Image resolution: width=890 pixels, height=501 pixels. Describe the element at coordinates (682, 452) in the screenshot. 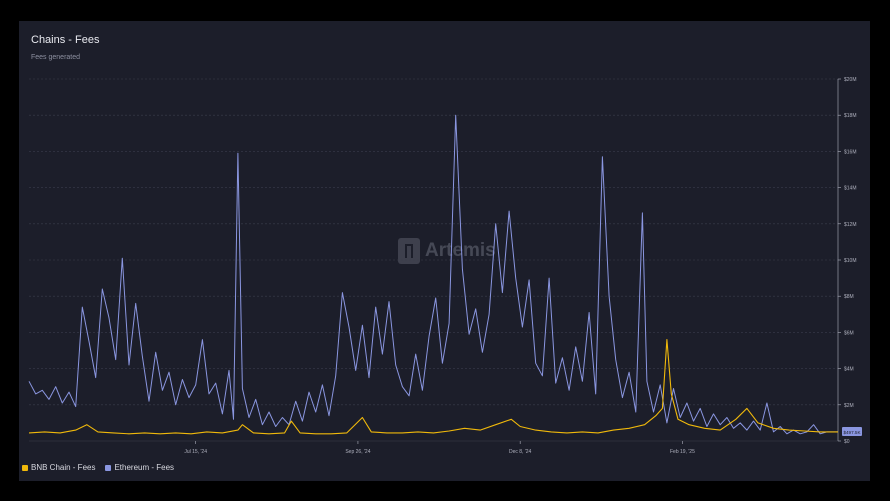

I see `x-tick-label: Feb 19, '25` at that location.